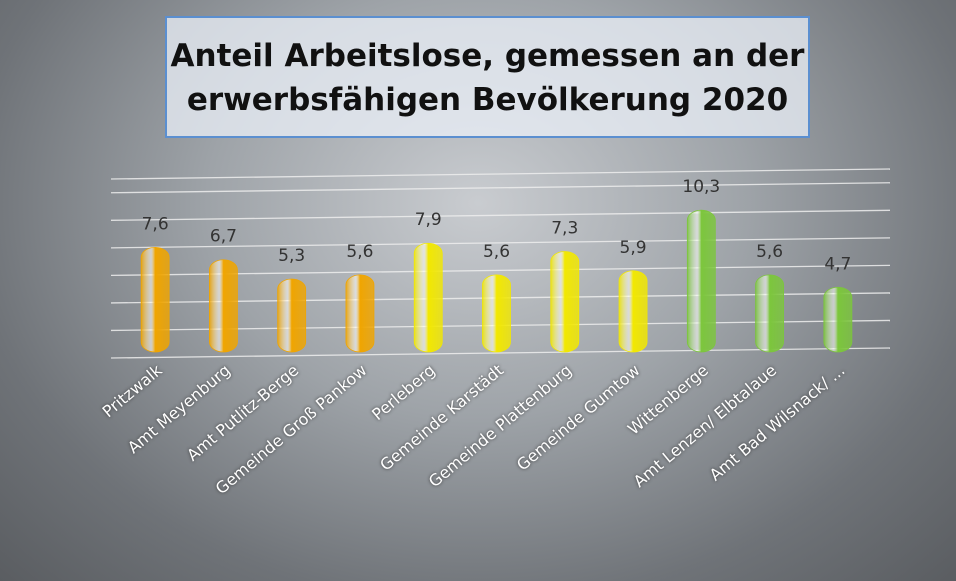 This screenshot has width=956, height=581. I want to click on value-label: 7,6, so click(155, 224).